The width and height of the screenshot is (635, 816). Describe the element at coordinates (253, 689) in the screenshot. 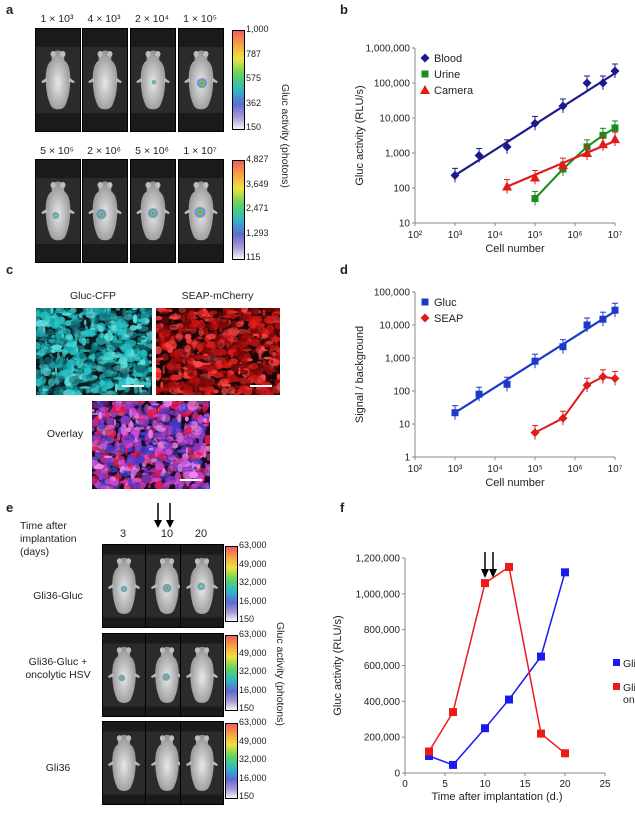

I see `colorbar-tick-label: 16,000` at that location.